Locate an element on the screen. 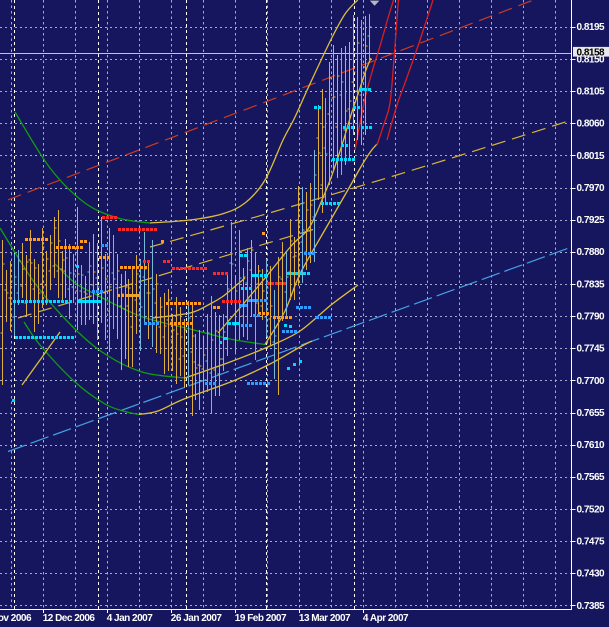  svg-text: 0.7880 is located at coordinates (591, 252).